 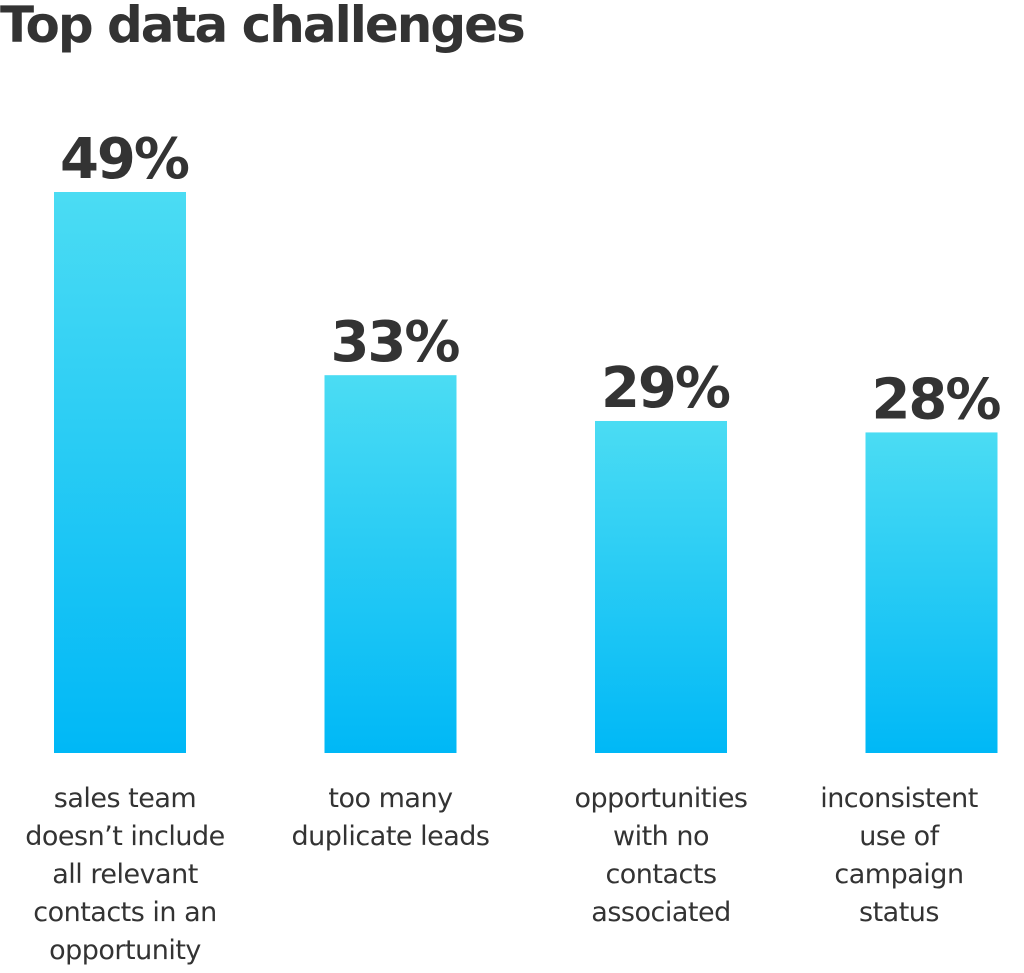 What do you see at coordinates (899, 855) in the screenshot?
I see `category-label-4: inconsistent use of campaign status` at bounding box center [899, 855].